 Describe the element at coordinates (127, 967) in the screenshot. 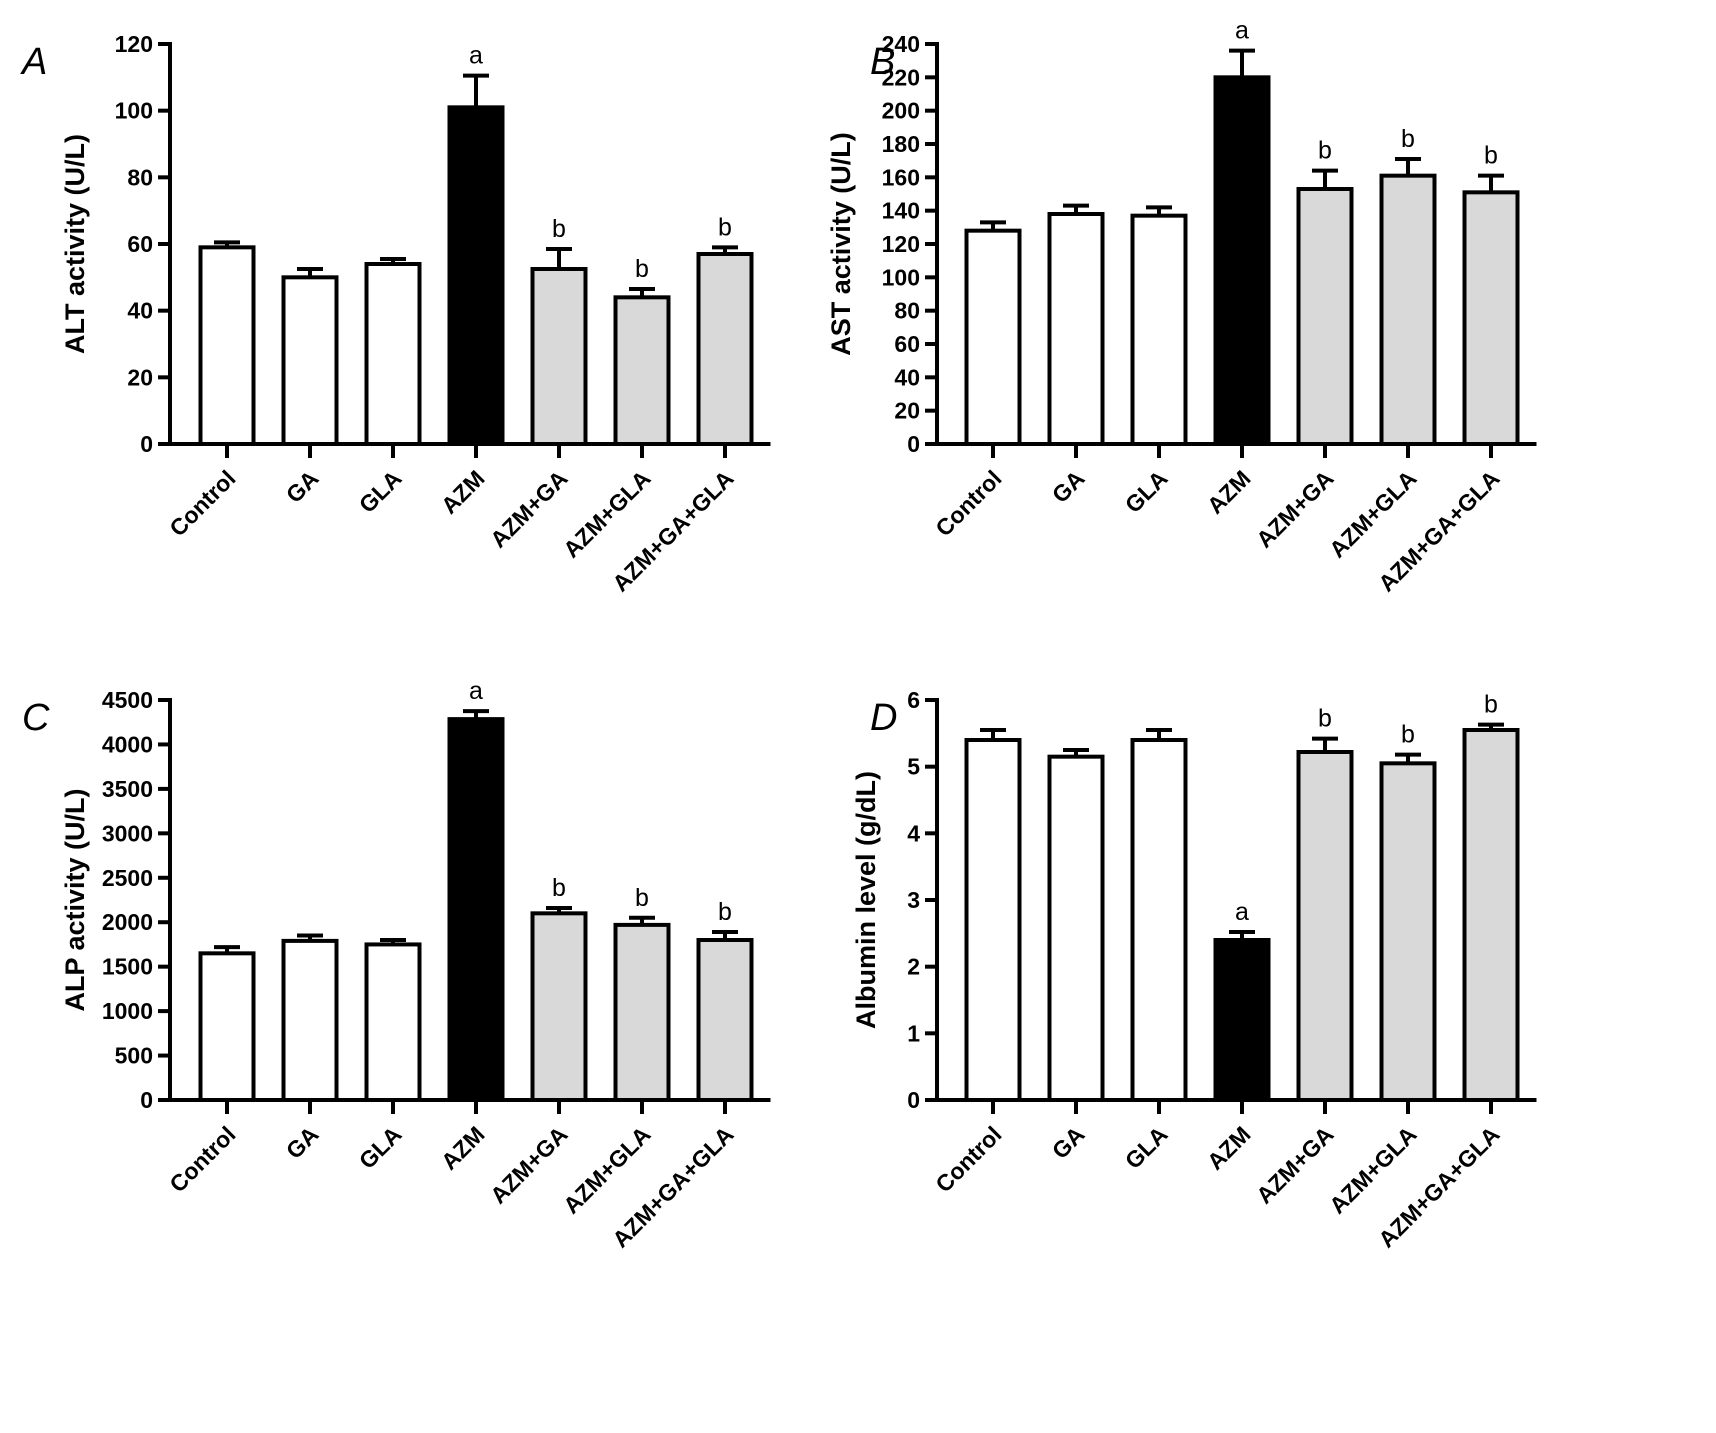

I see `y-tick-label: 1500` at that location.